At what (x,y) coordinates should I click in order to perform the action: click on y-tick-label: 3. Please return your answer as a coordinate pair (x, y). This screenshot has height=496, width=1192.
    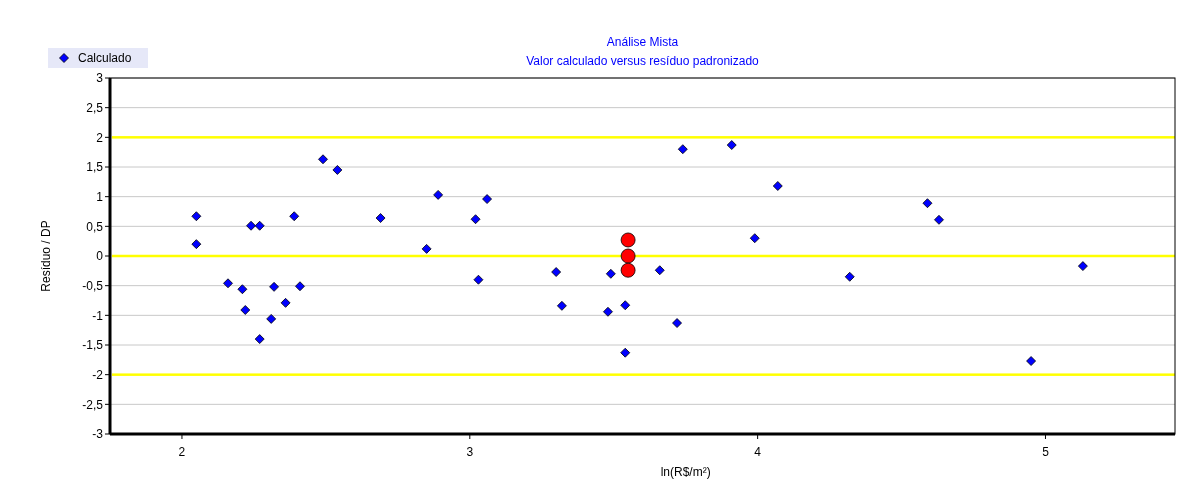
    Looking at the image, I should click on (100, 78).